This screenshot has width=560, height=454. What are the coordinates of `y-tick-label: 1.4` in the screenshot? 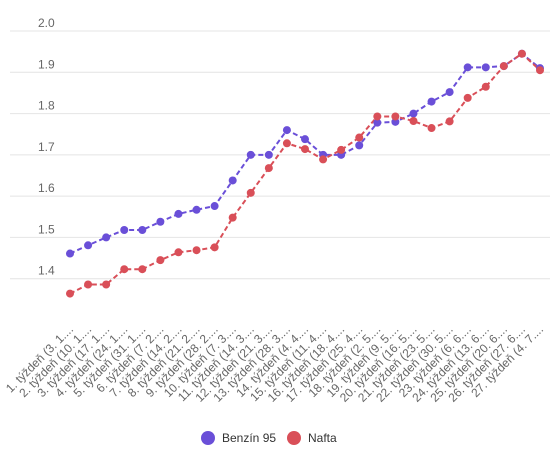 It's located at (46, 271).